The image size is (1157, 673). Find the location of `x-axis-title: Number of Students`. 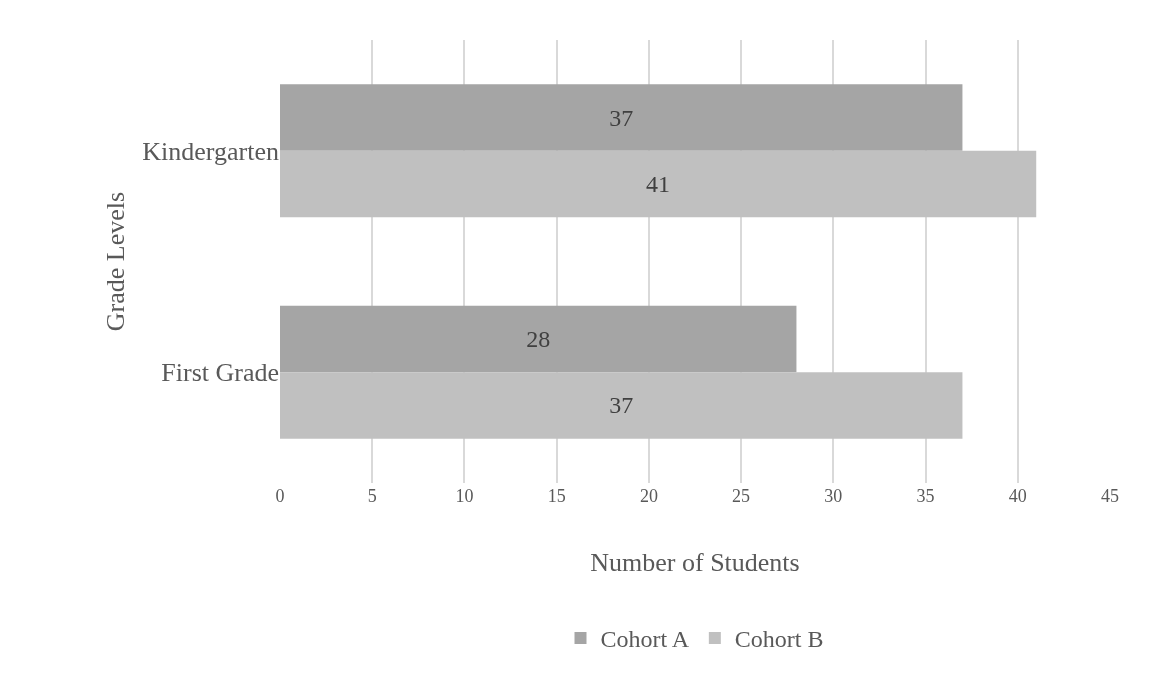

x-axis-title: Number of Students is located at coordinates (695, 562).